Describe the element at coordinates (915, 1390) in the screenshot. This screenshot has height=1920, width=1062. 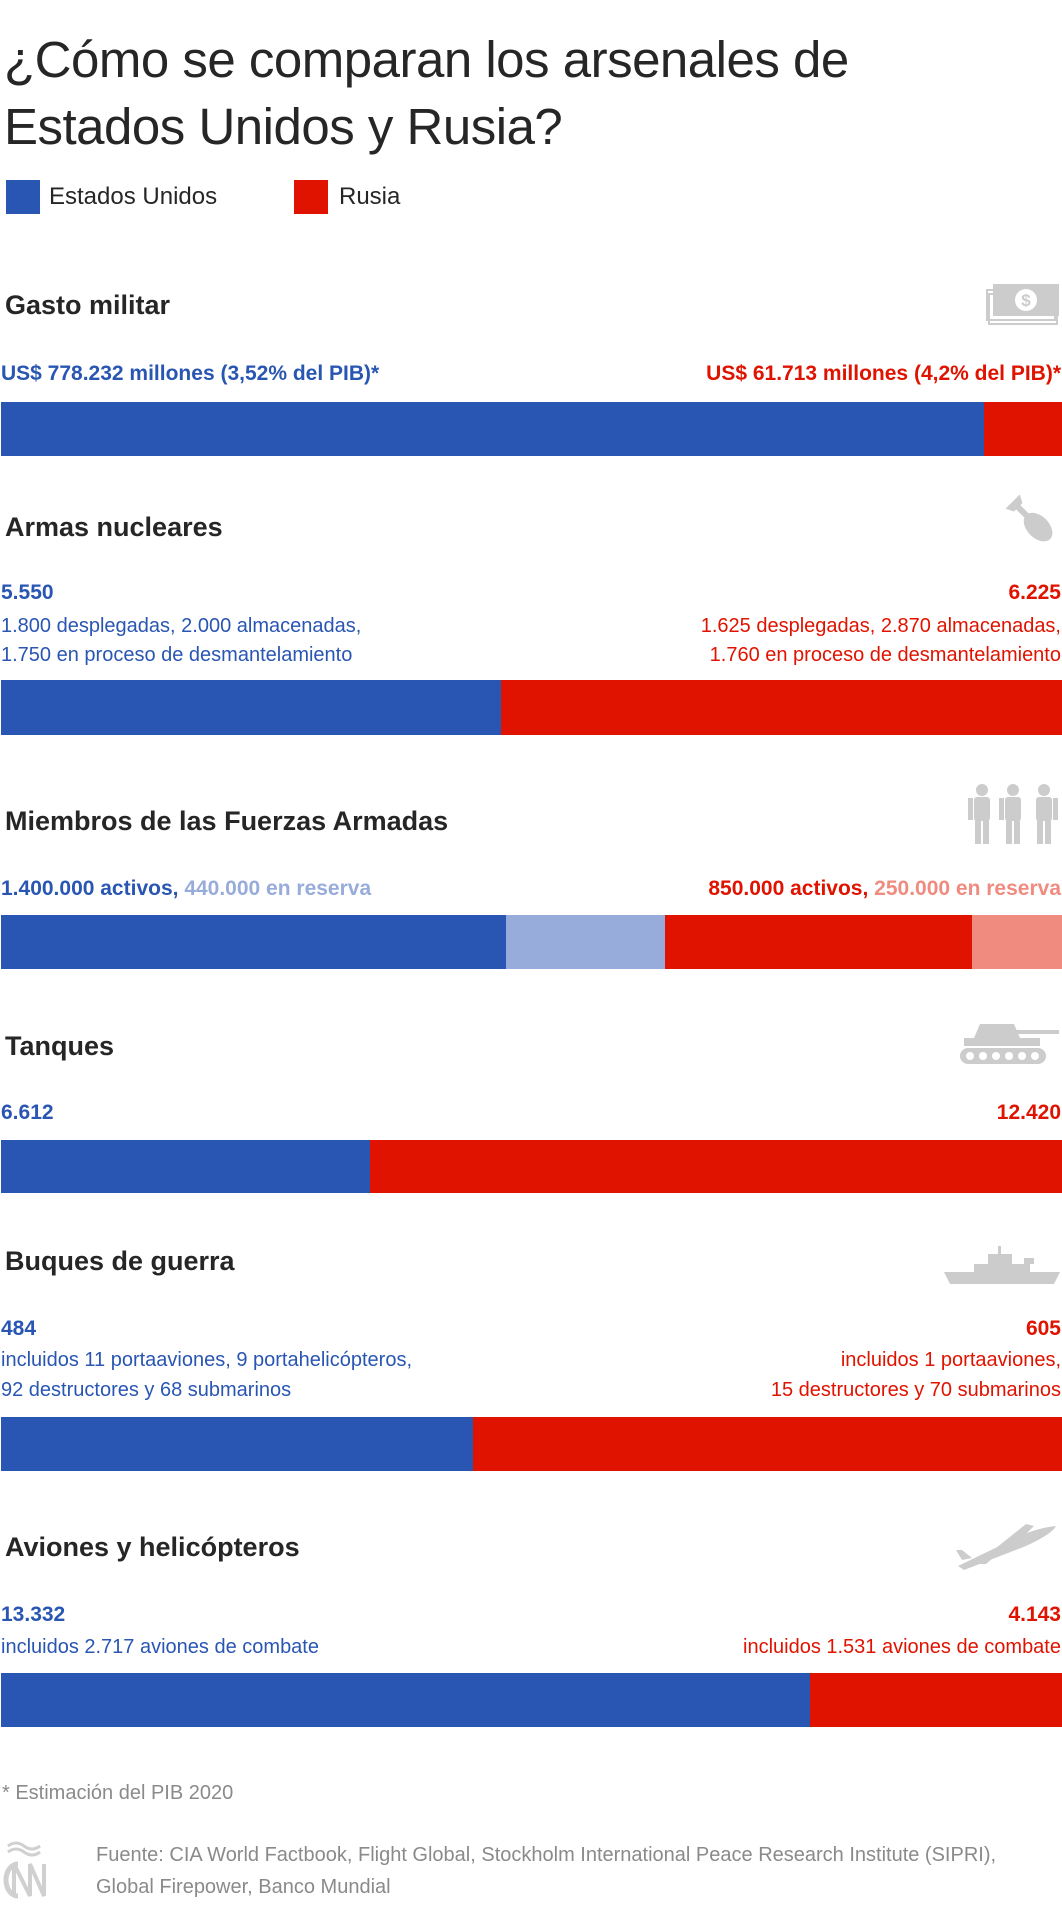
I see `ru-detail-line-2: 15 destructores y 70 submarinos` at that location.